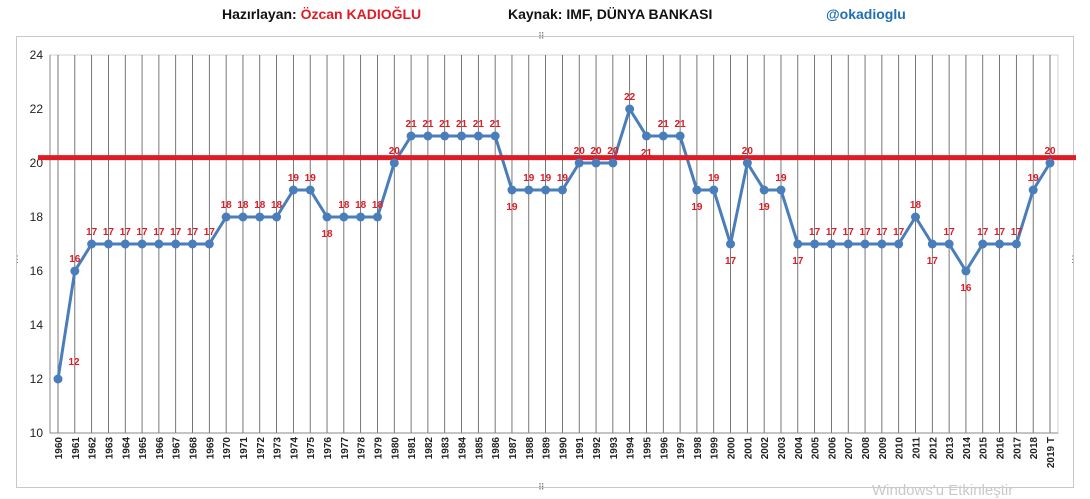  I want to click on data-label-1968: 17, so click(193, 232).